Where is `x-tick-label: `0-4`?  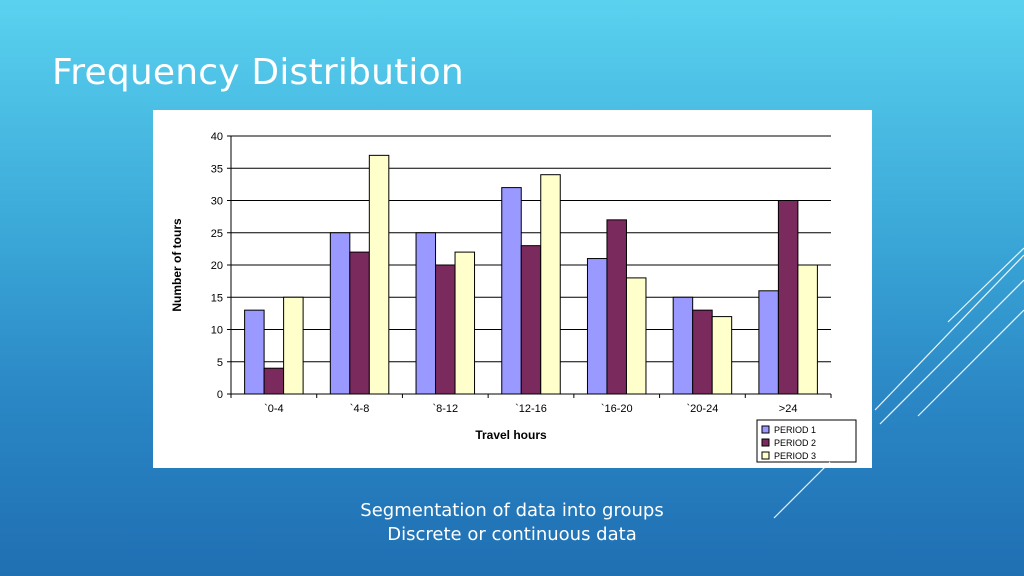 x-tick-label: `0-4 is located at coordinates (274, 409).